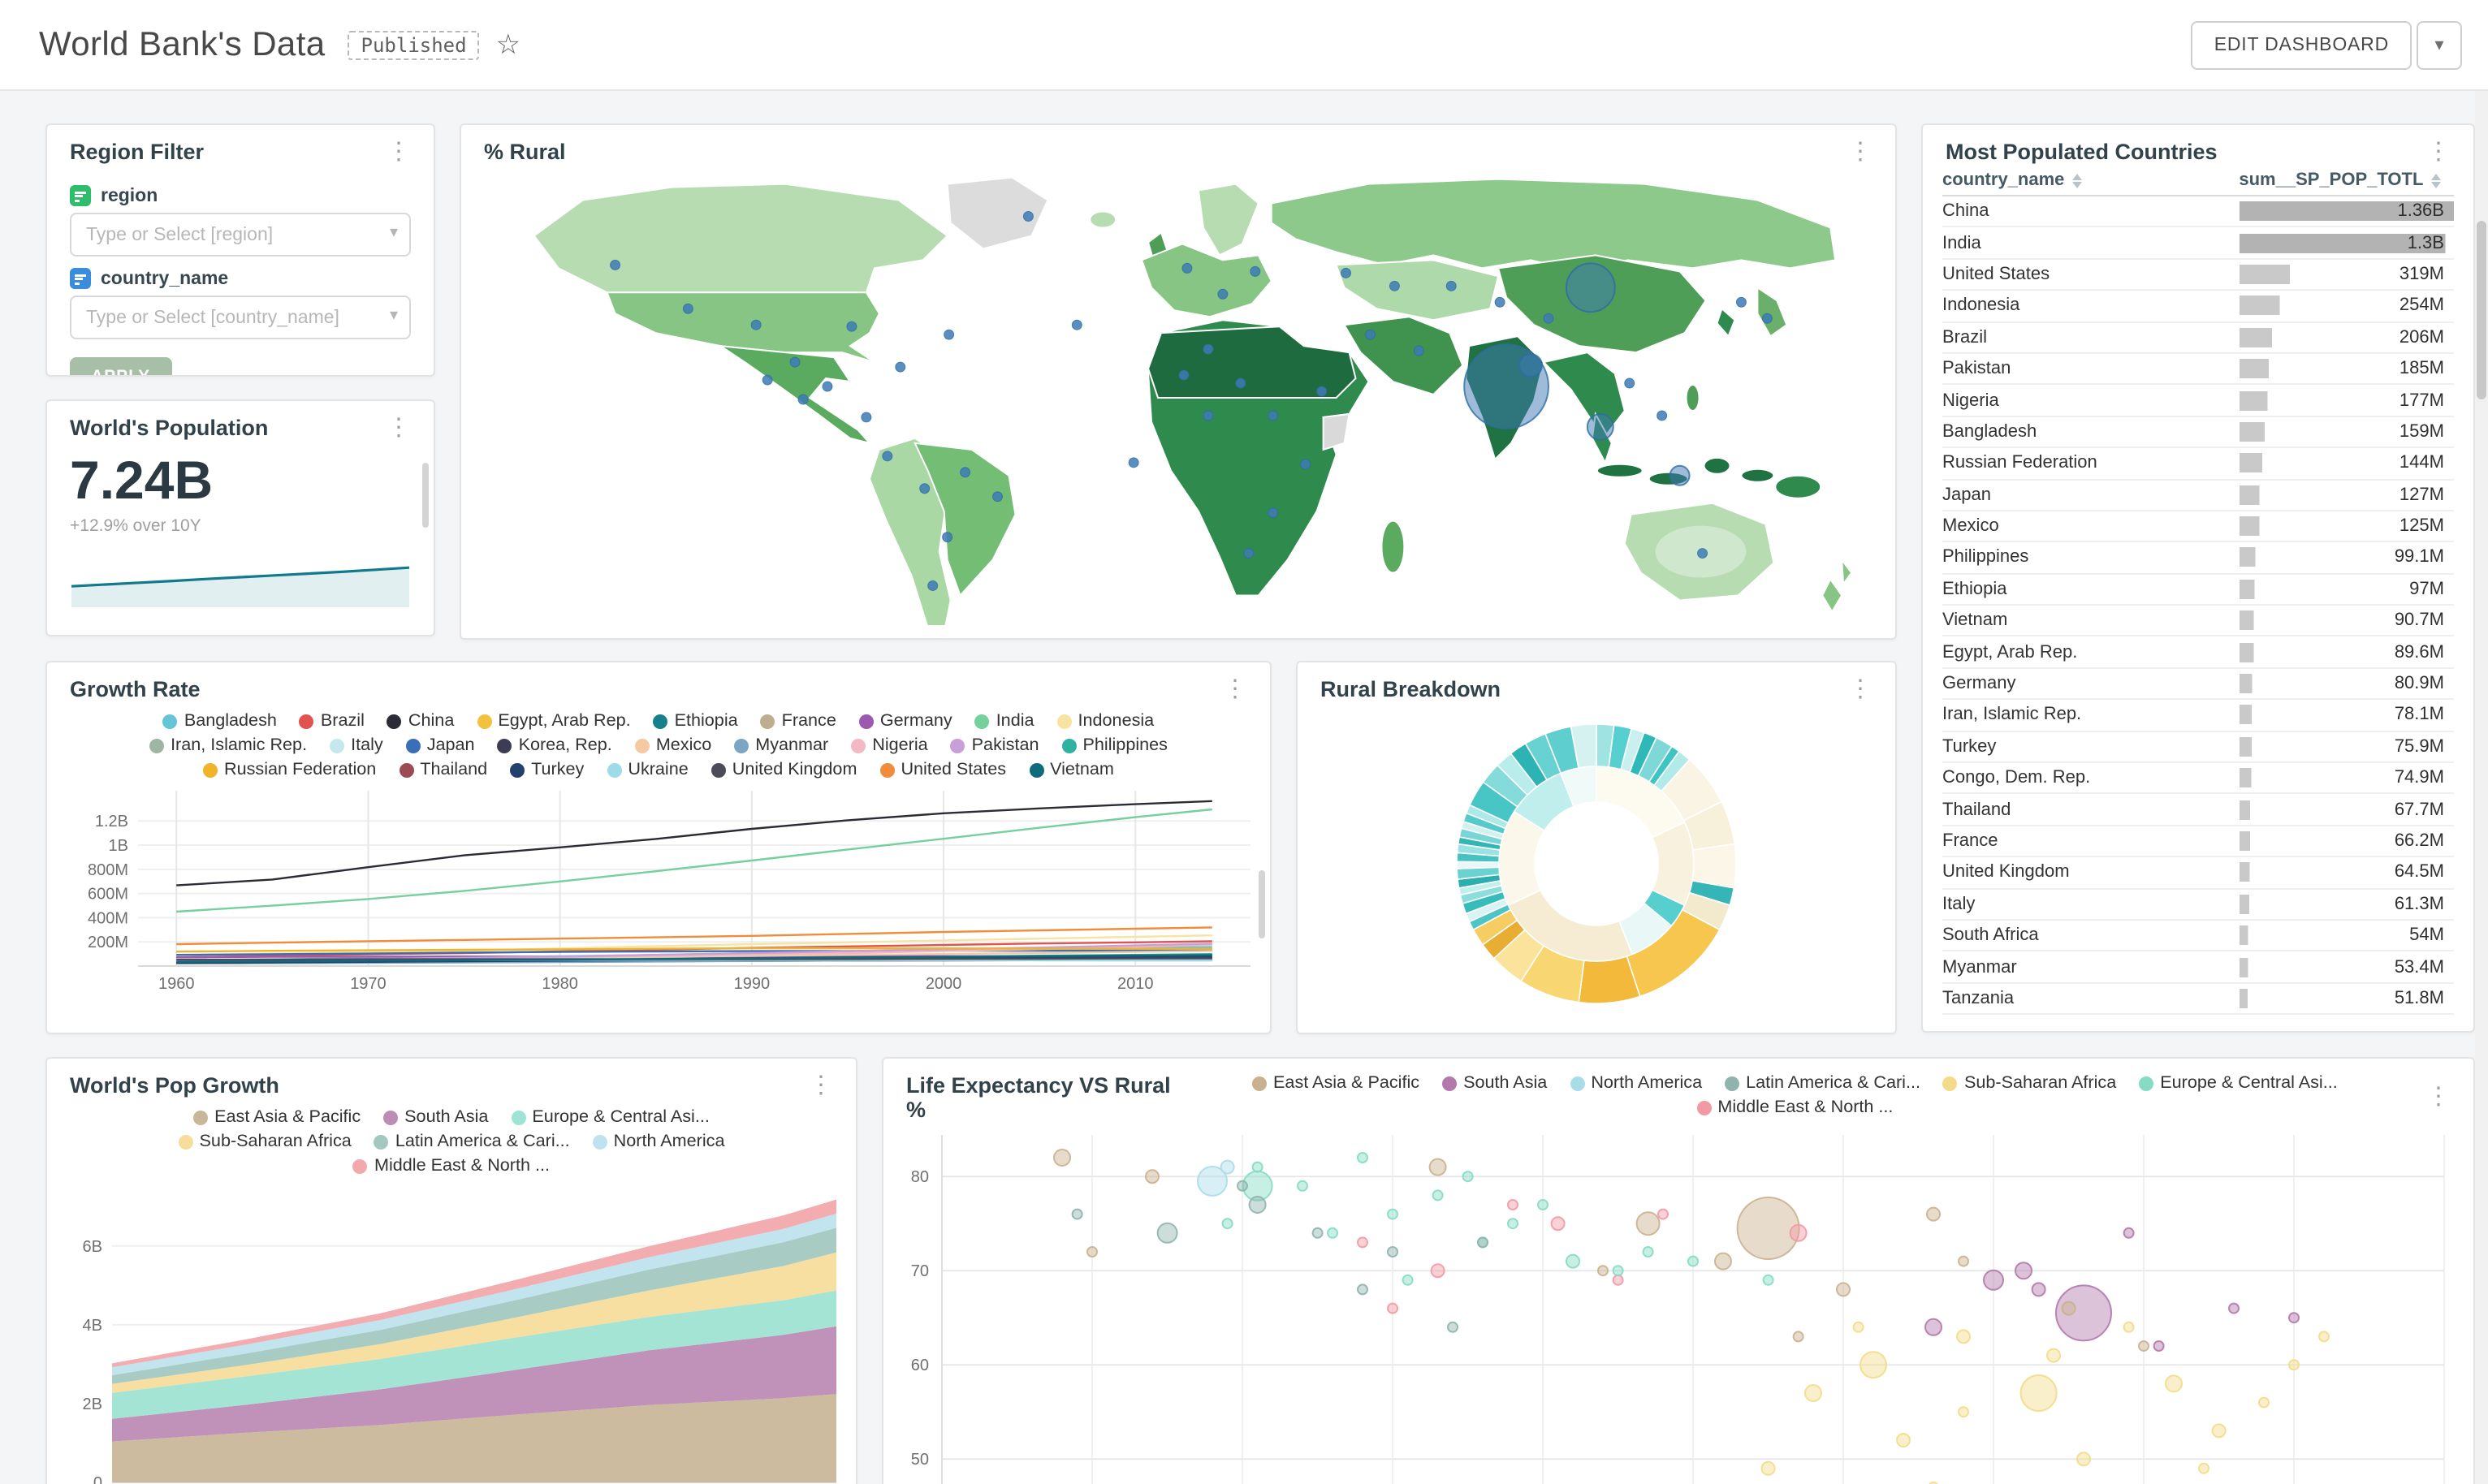  What do you see at coordinates (2198, 716) in the screenshot?
I see `table-row: Iran, Islamic Rep. 78.1M` at bounding box center [2198, 716].